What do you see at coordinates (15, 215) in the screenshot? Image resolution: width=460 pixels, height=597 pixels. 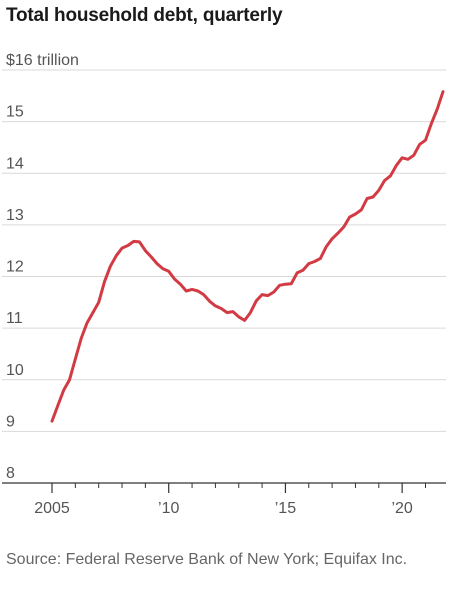 I see `y-tick-label: 13` at bounding box center [15, 215].